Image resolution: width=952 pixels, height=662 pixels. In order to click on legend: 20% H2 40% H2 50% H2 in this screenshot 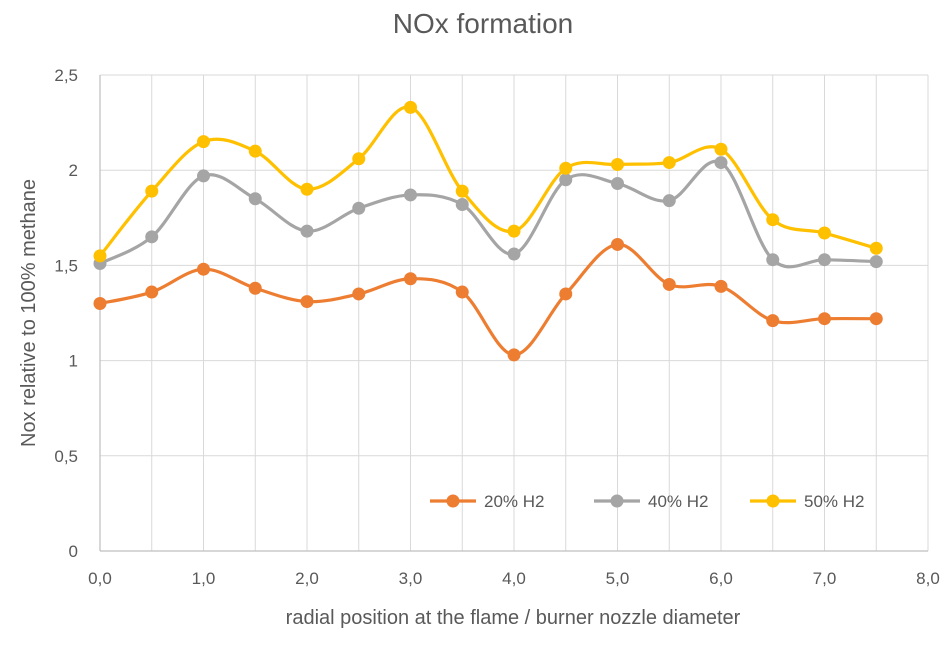, I will do `click(647, 501)`.